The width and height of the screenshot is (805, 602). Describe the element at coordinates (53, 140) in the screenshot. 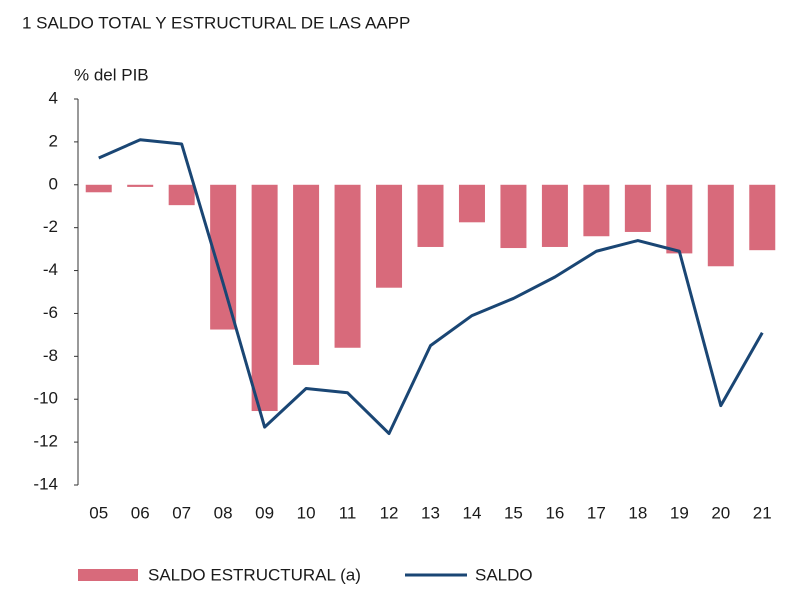

I see `y-tick-label: 2` at that location.